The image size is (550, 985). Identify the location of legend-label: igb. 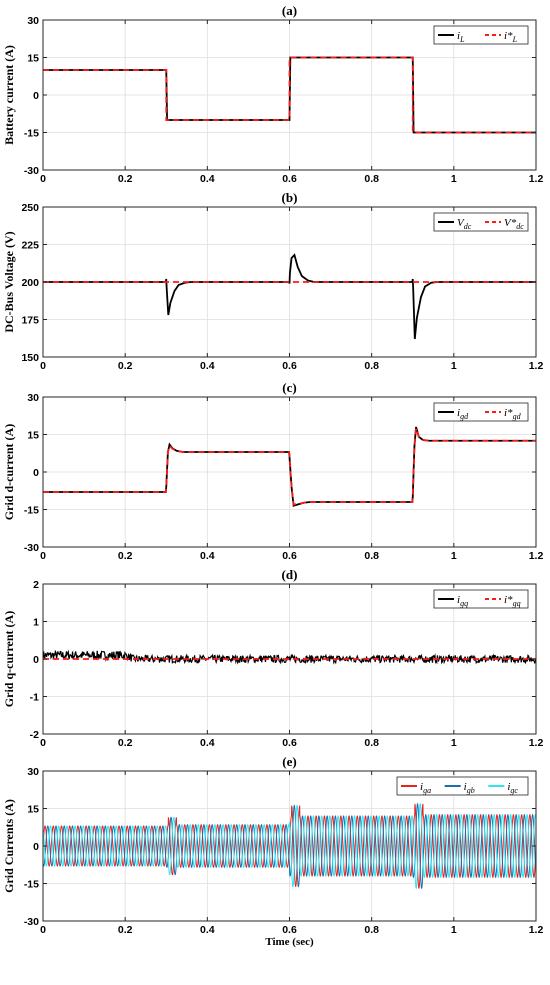
(469, 788).